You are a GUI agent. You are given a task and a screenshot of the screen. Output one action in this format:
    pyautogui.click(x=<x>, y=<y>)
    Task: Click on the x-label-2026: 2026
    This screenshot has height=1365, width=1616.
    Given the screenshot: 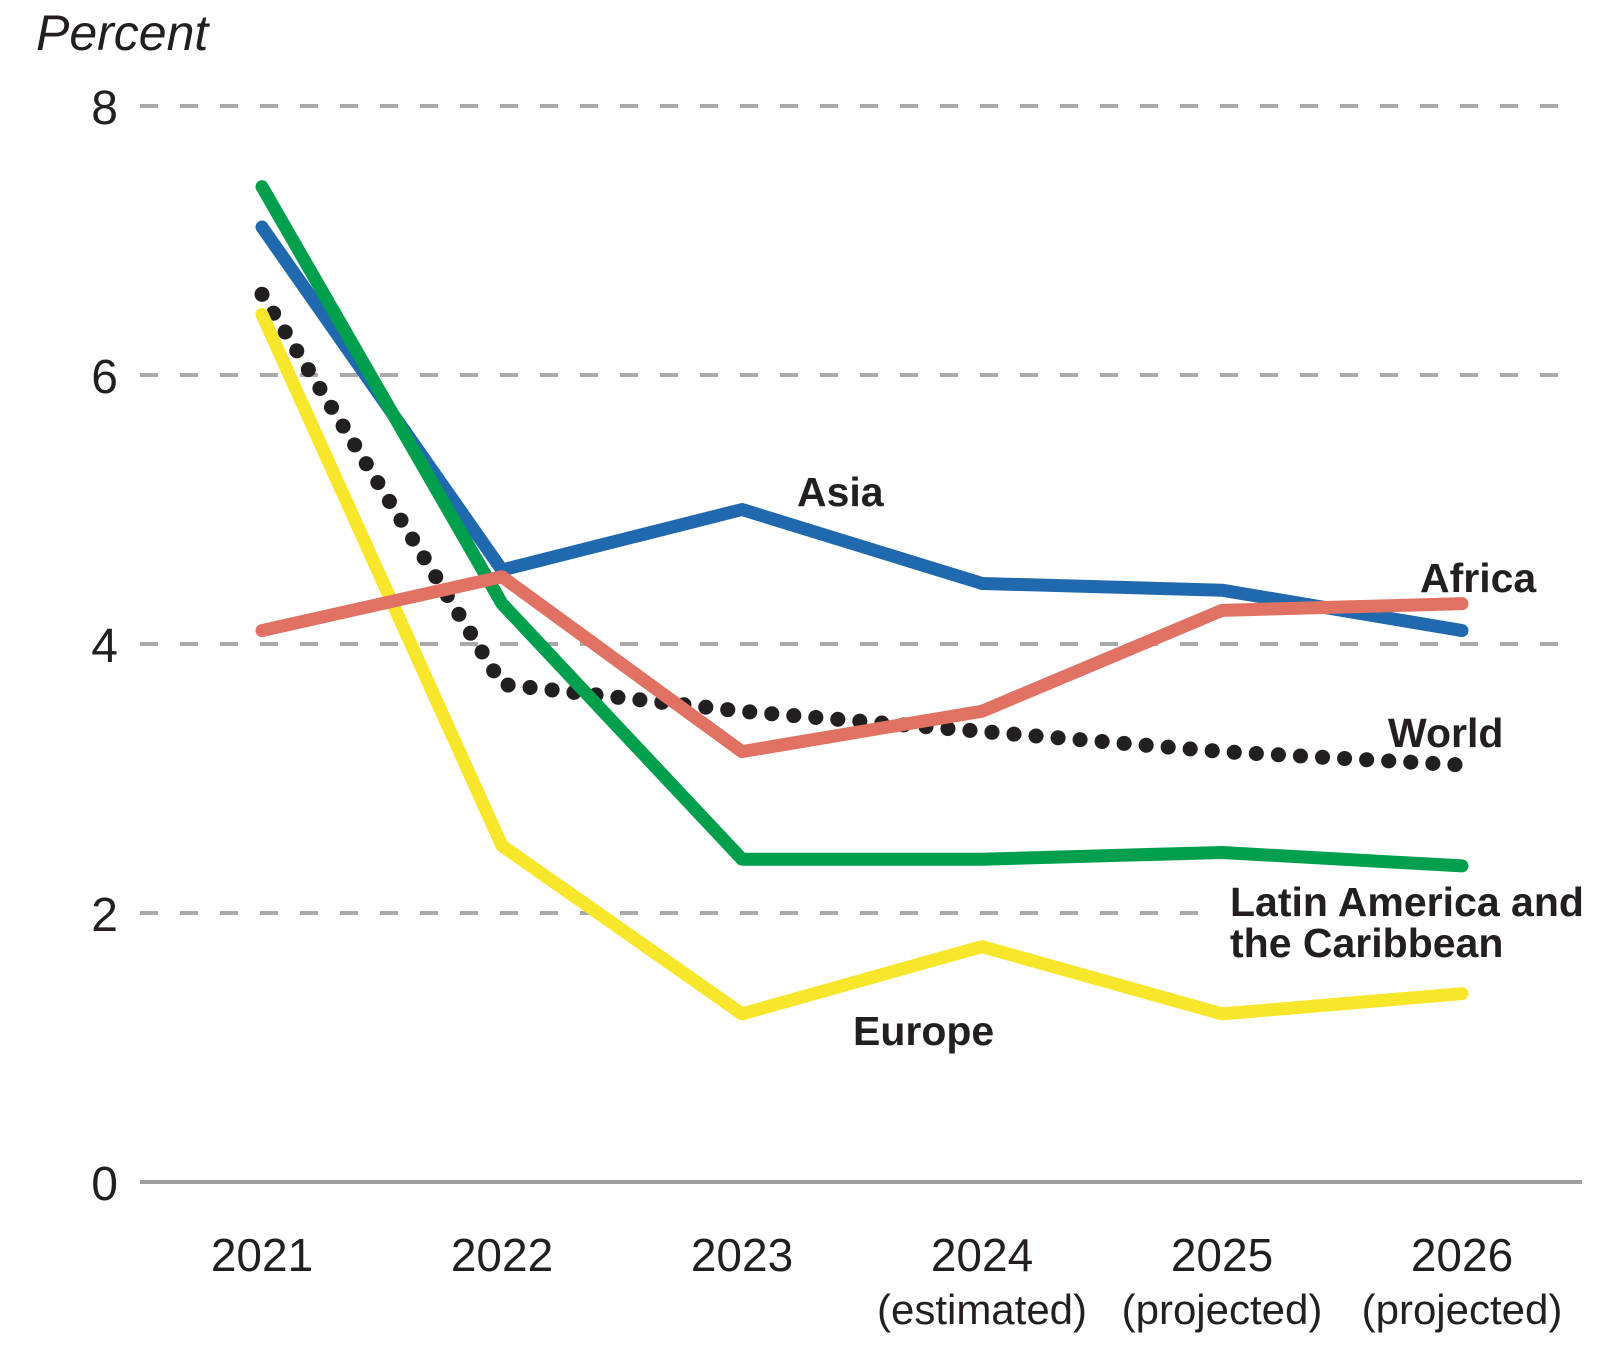 What is the action you would take?
    pyautogui.click(x=1462, y=1255)
    